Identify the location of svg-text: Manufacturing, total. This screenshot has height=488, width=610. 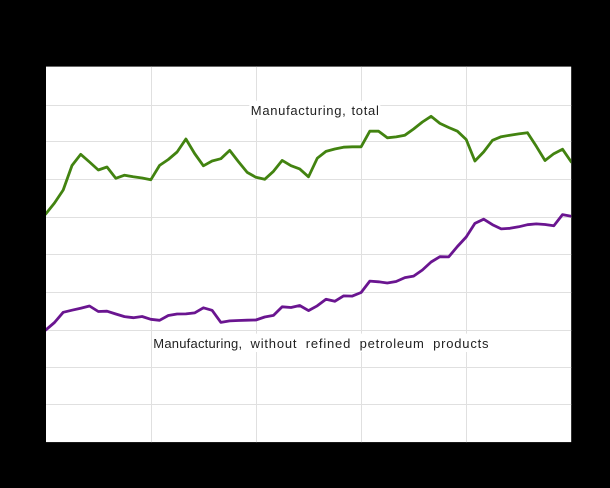
(315, 110).